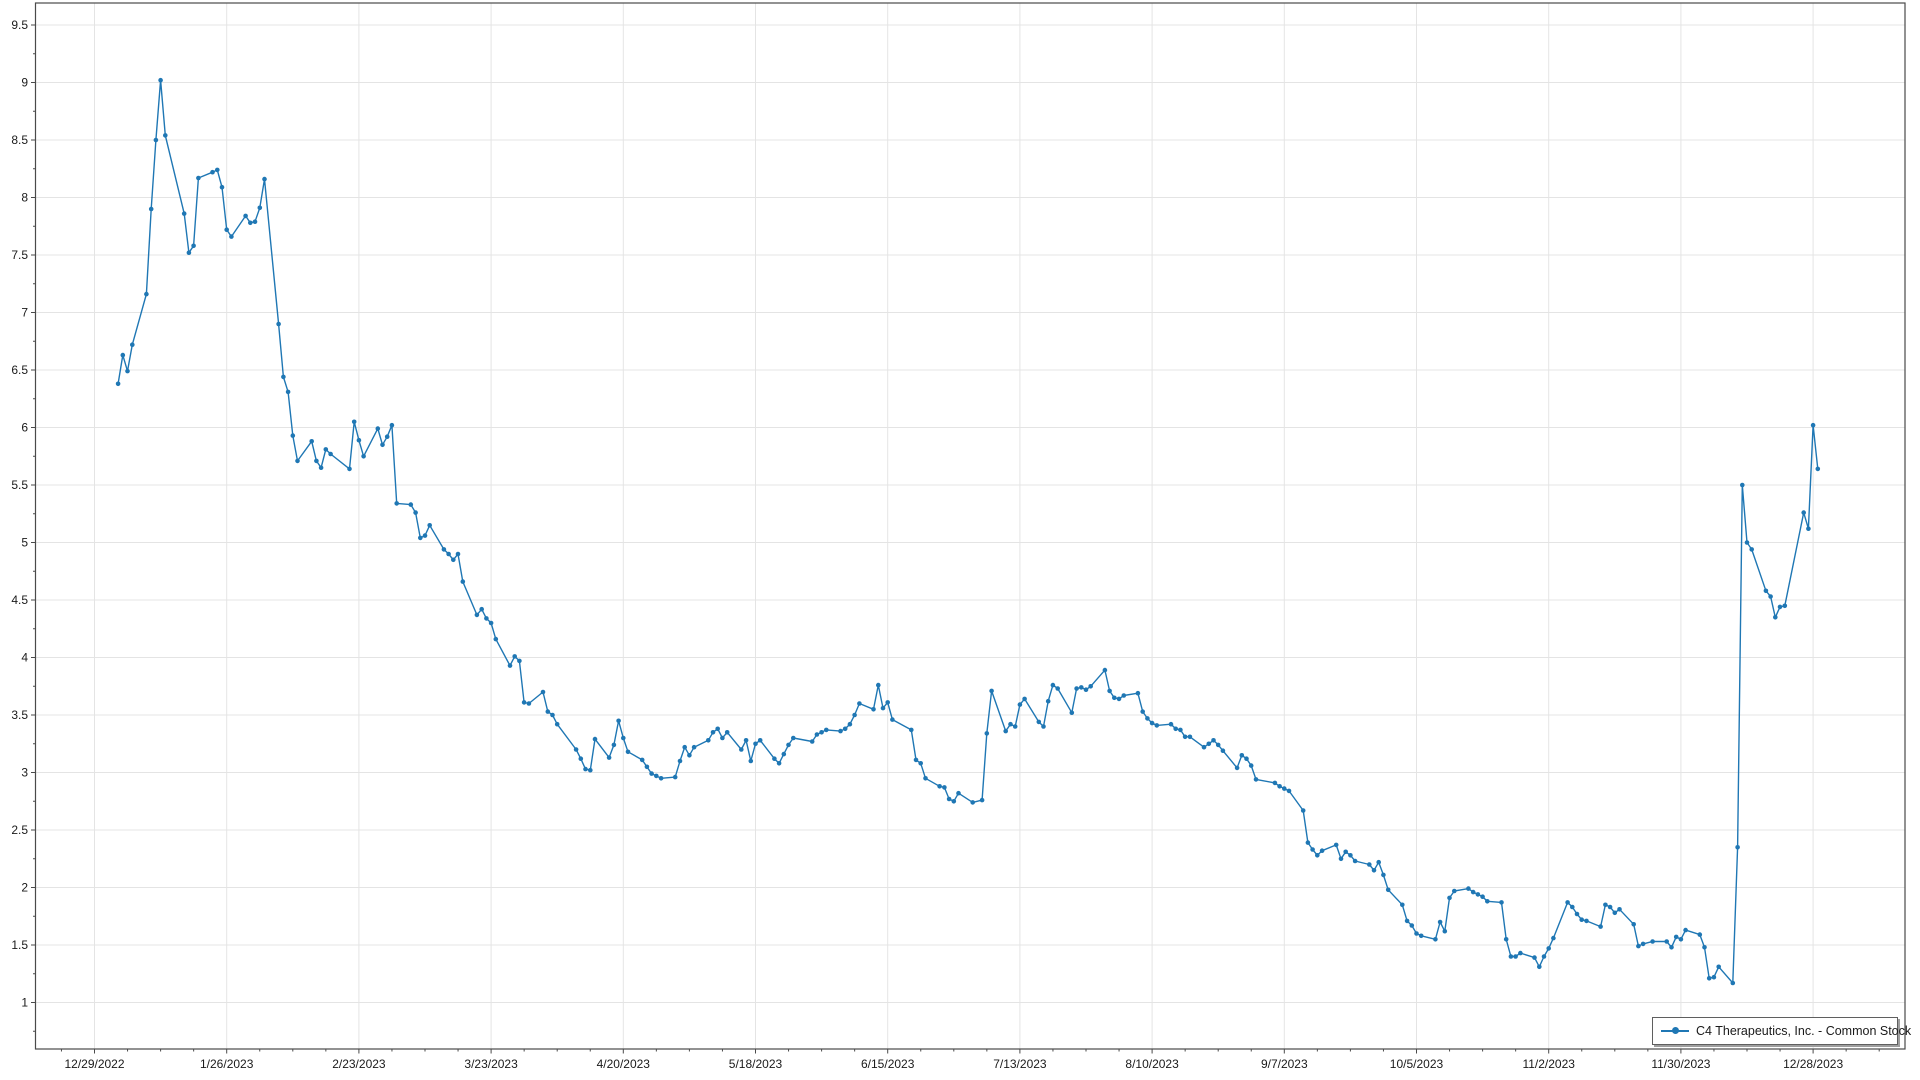 Image resolution: width=1920 pixels, height=1080 pixels. I want to click on legend: C4 Therapeutics, Inc. - Common Stock, so click(1781, 1031).